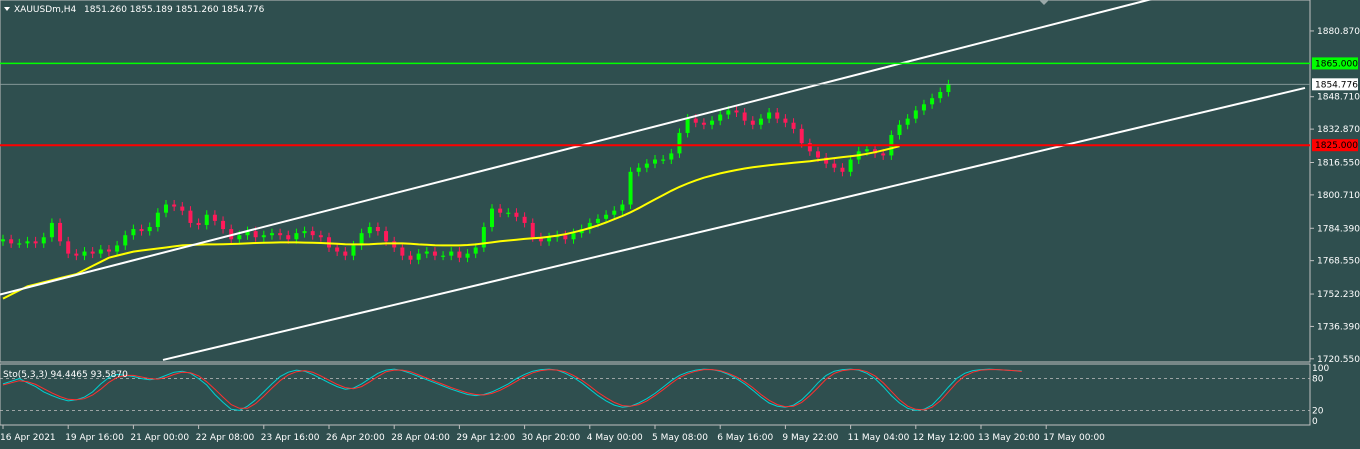 The height and width of the screenshot is (449, 1360). What do you see at coordinates (159, 438) in the screenshot?
I see `time-tick-label: 21 Apr 00:00` at bounding box center [159, 438].